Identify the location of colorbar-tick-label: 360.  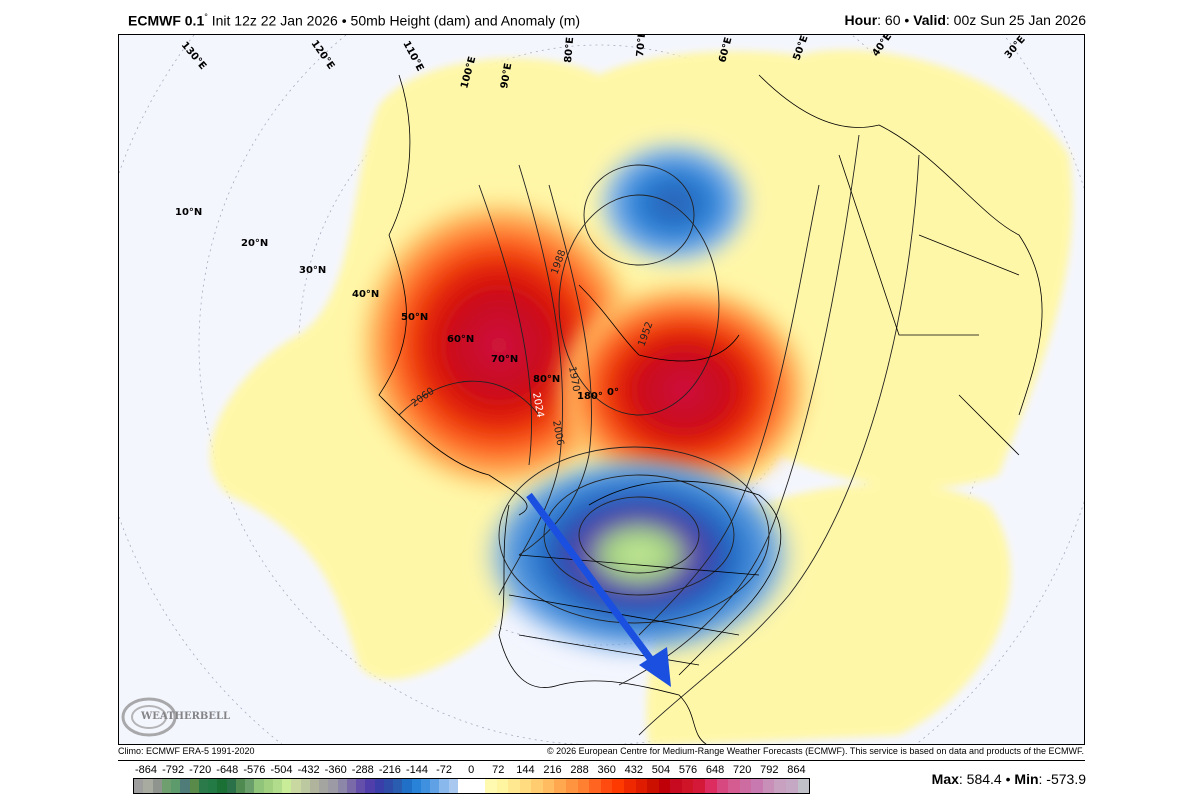
(606, 770).